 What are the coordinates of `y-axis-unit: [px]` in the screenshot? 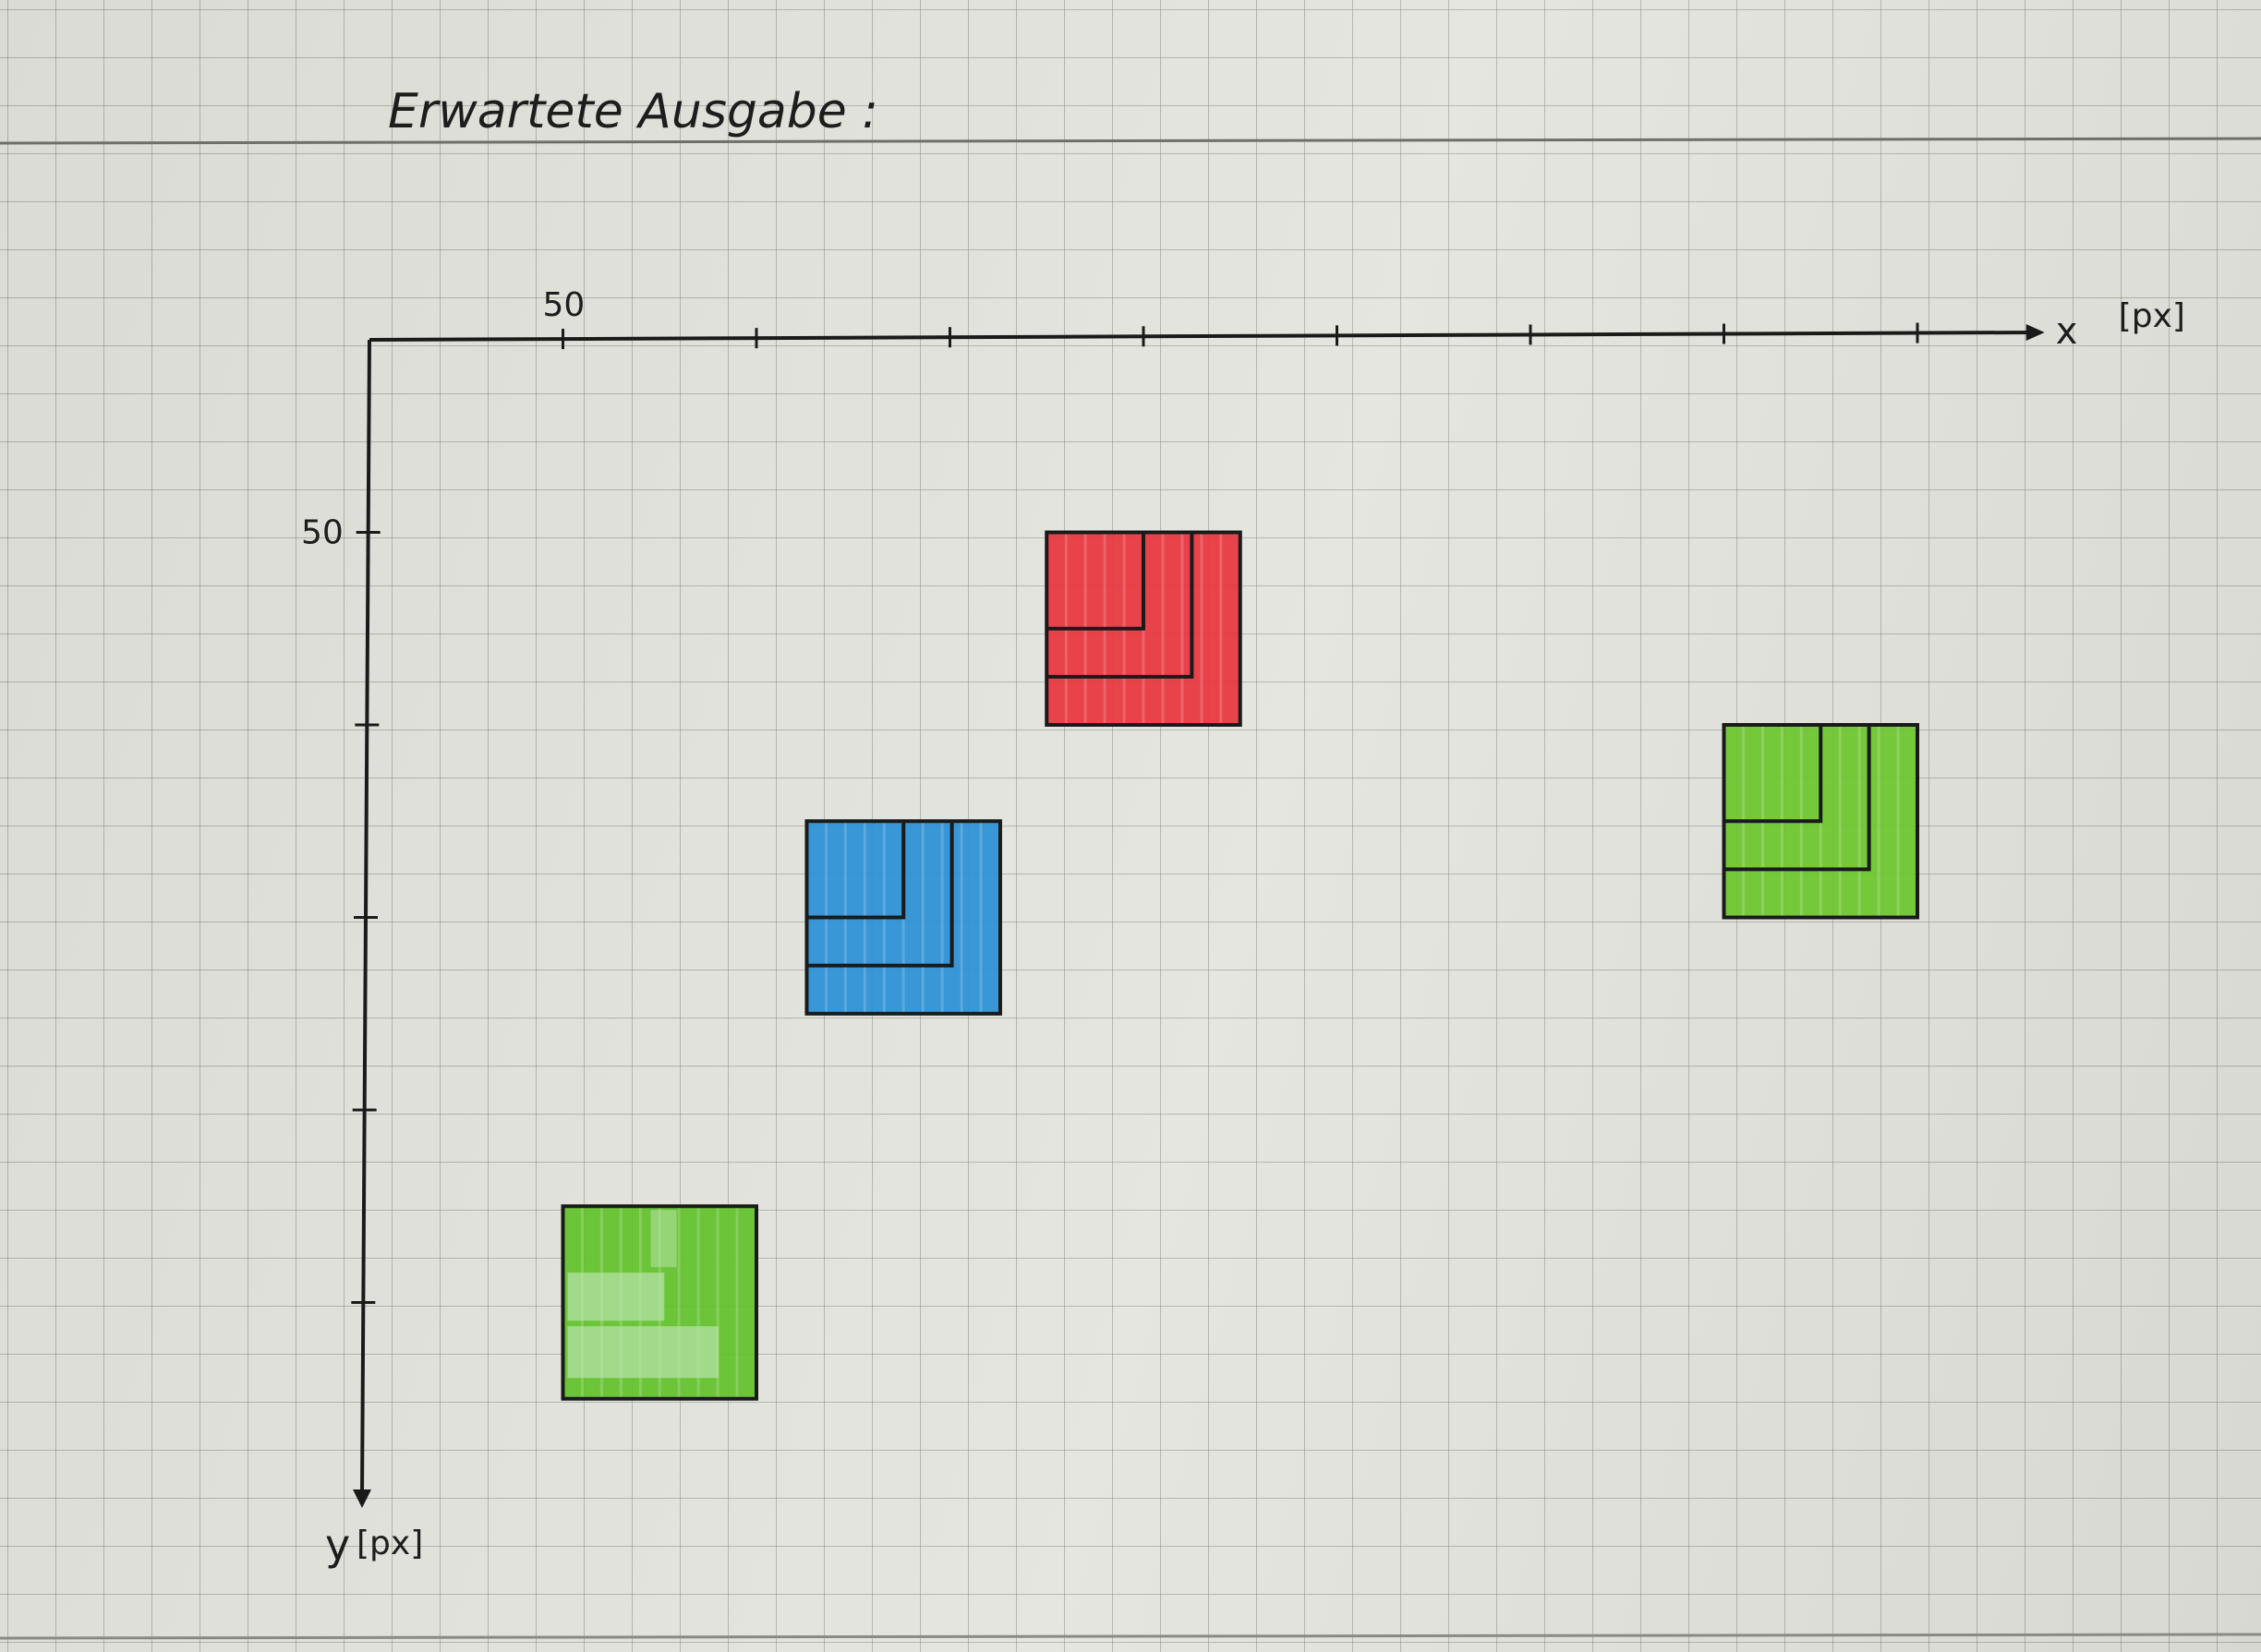 It's located at (390, 1543).